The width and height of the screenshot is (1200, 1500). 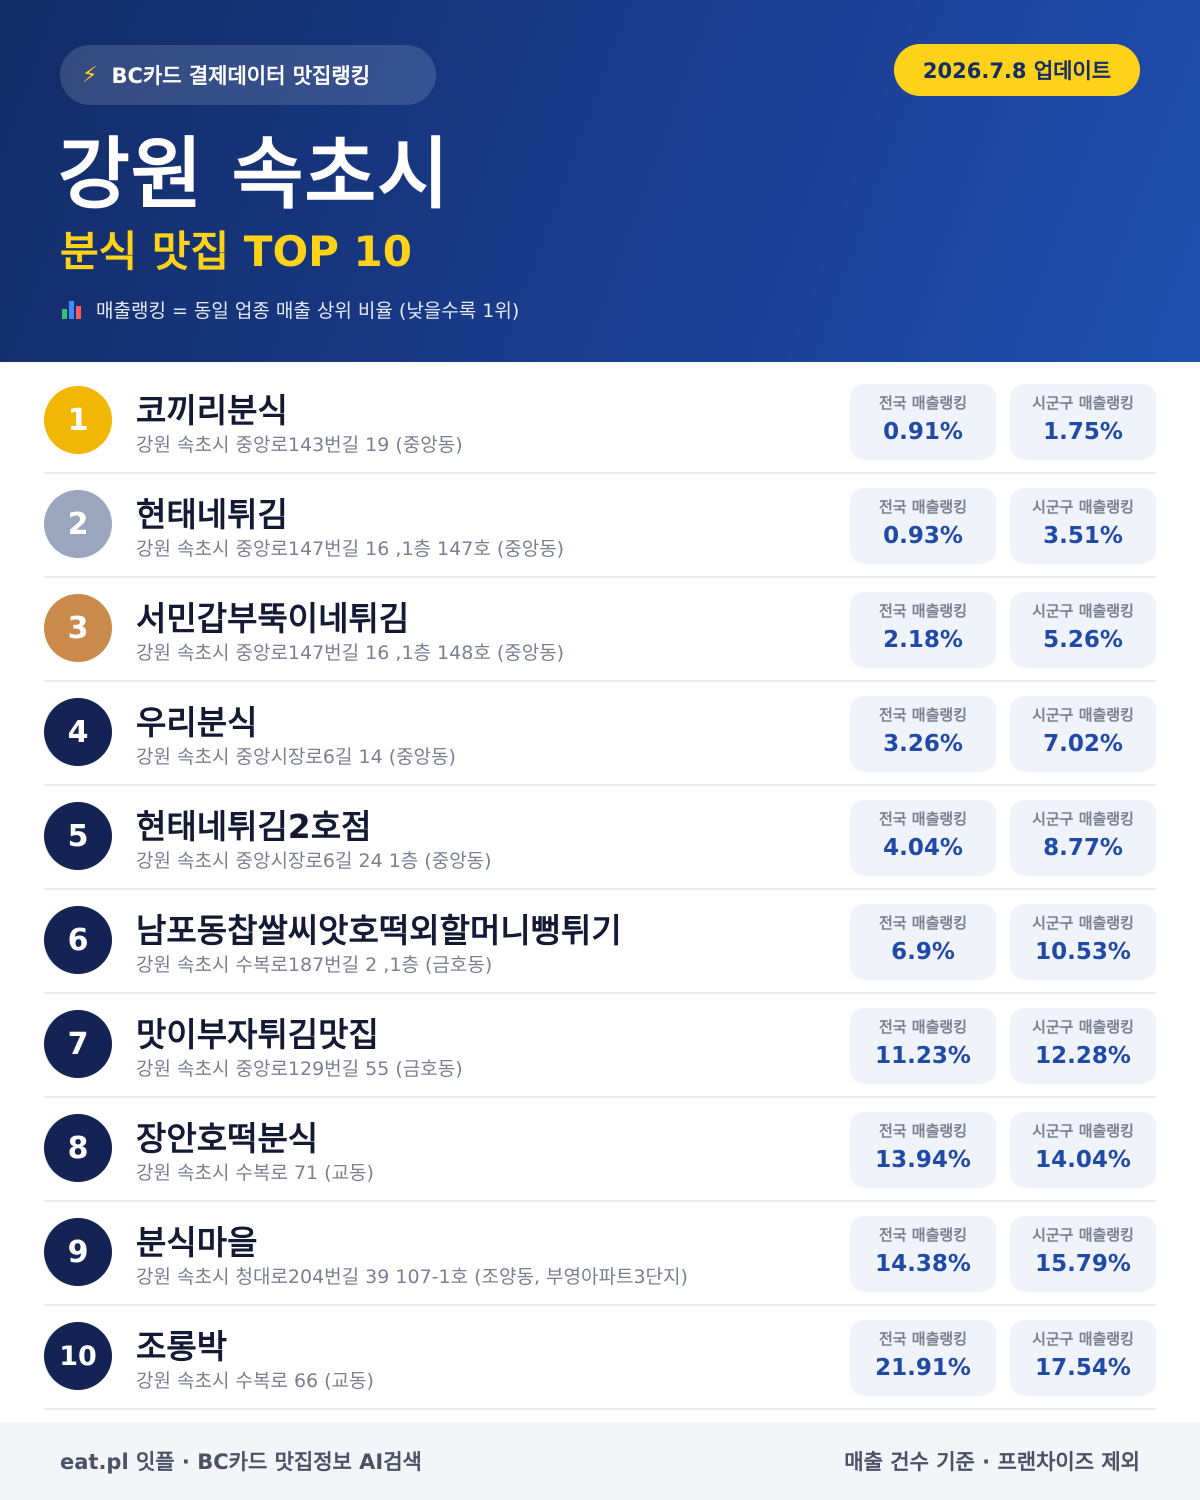 What do you see at coordinates (78, 628) in the screenshot?
I see `rank-badge: 3` at bounding box center [78, 628].